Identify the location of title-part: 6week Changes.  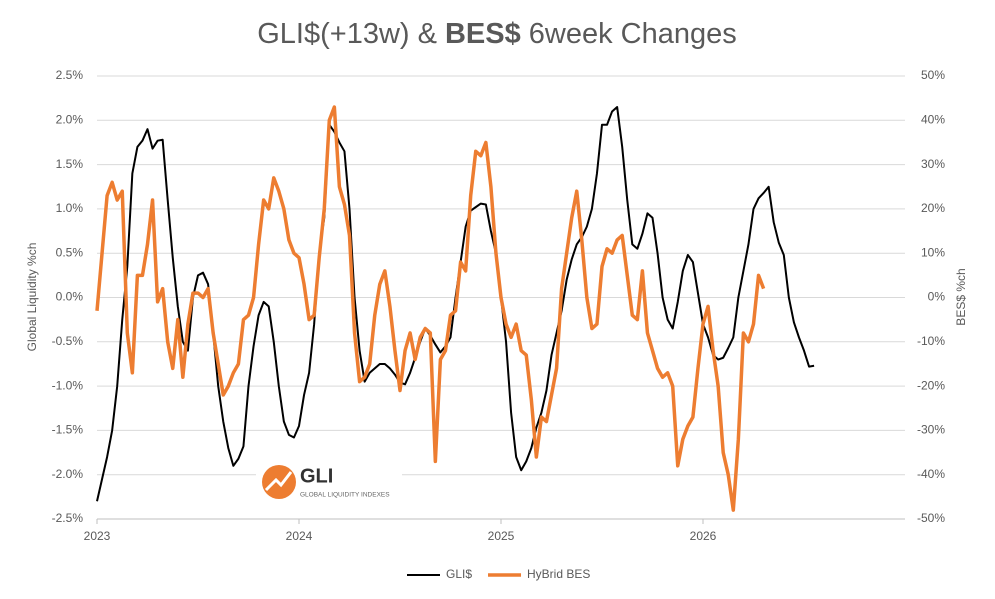
(633, 34).